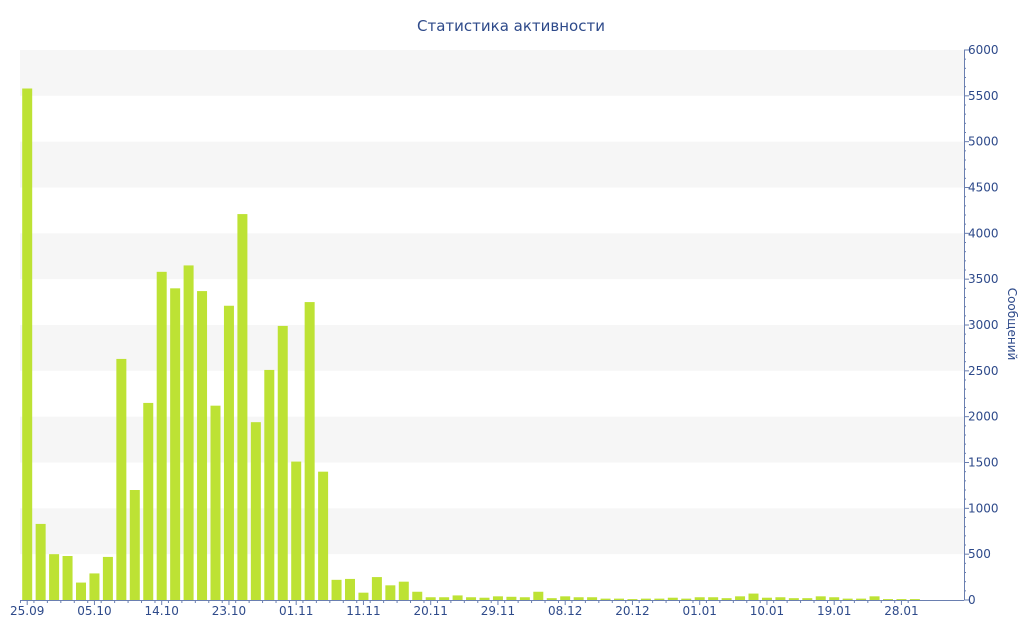 Image resolution: width=1024 pixels, height=640 pixels. Describe the element at coordinates (983, 463) in the screenshot. I see `y-tick-label: 1500` at that location.